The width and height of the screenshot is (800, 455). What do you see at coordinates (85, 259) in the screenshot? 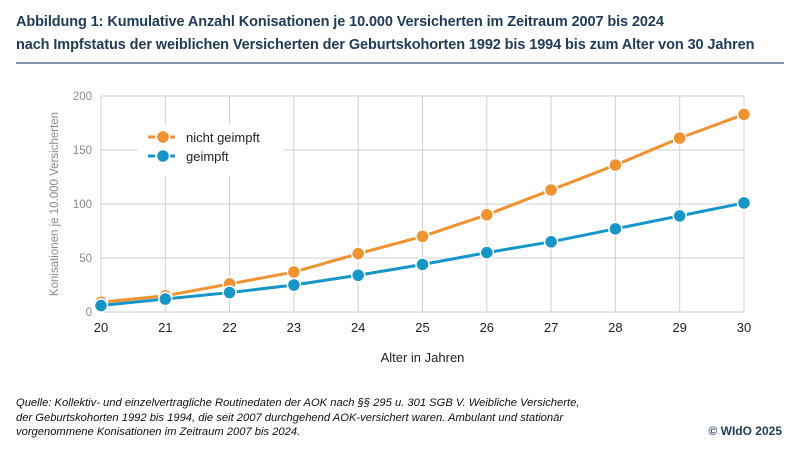
I see `y-tick-label: 50` at bounding box center [85, 259].